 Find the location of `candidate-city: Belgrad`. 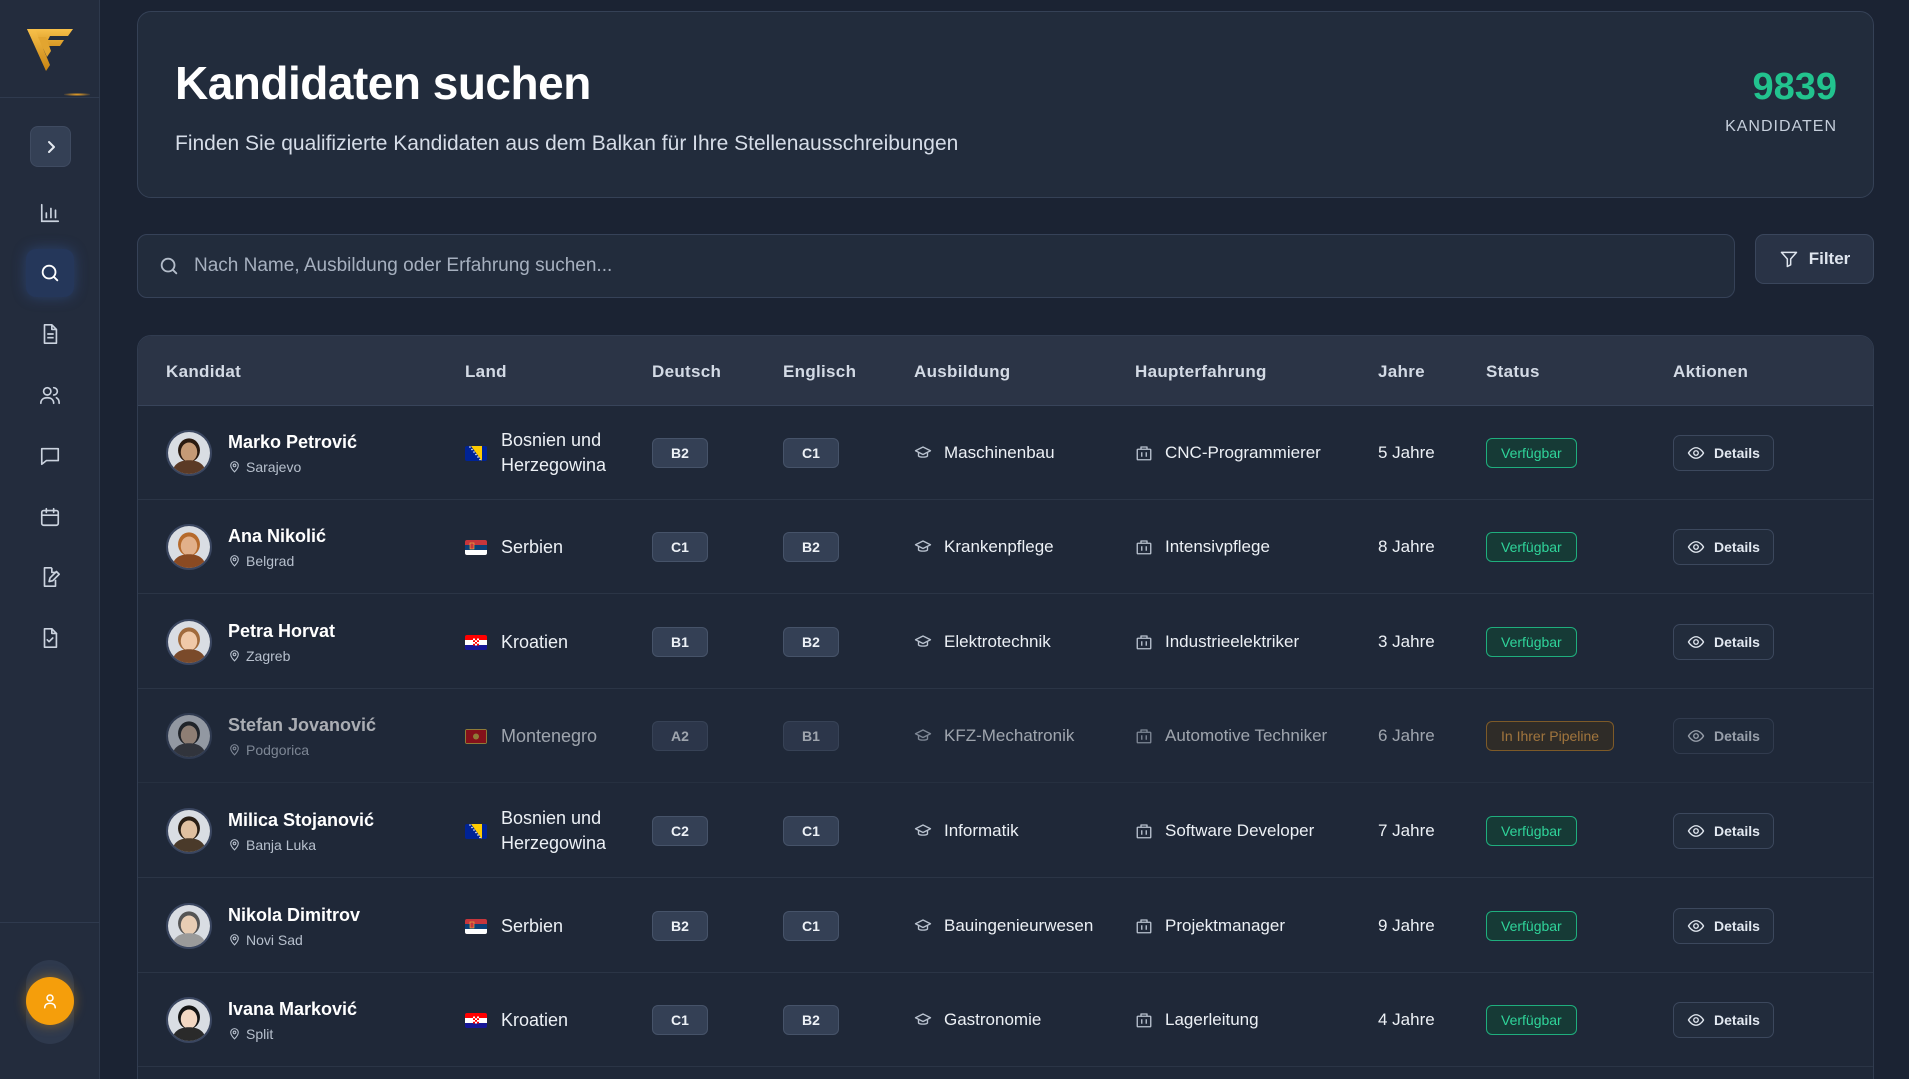

candidate-city: Belgrad is located at coordinates (270, 560).